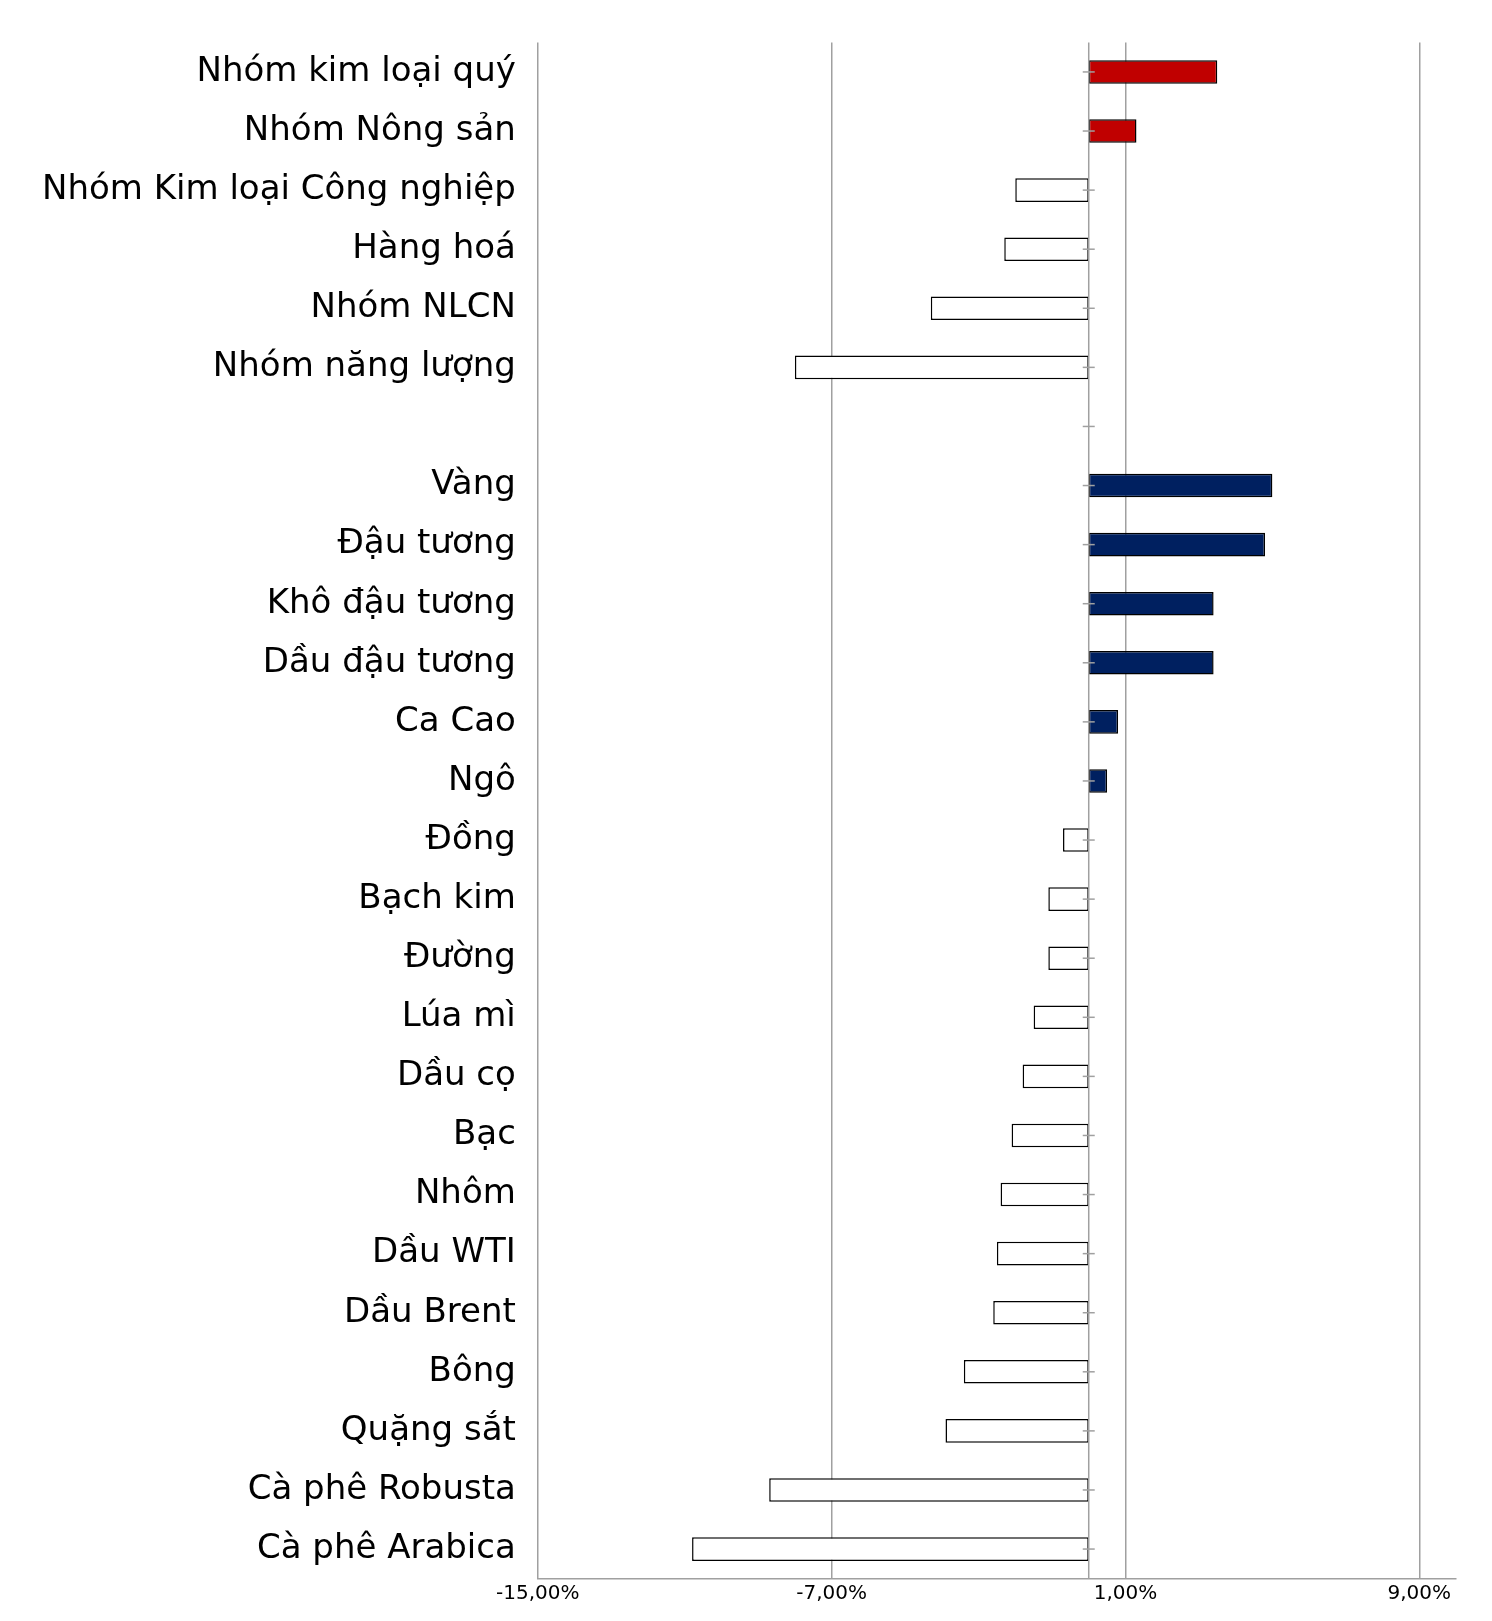 The height and width of the screenshot is (1621, 1492). I want to click on y-tick-label: Nhôm, so click(465, 1191).